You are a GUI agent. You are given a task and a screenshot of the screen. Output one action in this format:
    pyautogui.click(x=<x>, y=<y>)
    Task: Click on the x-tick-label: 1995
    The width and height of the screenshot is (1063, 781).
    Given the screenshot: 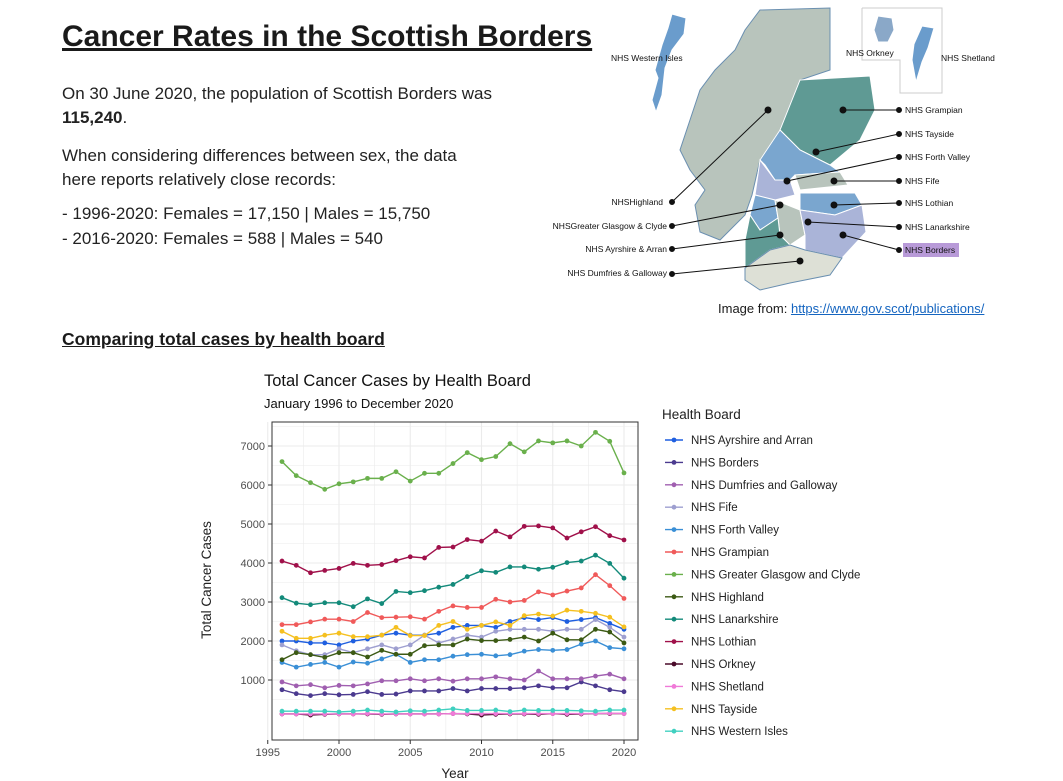 What is the action you would take?
    pyautogui.click(x=268, y=753)
    